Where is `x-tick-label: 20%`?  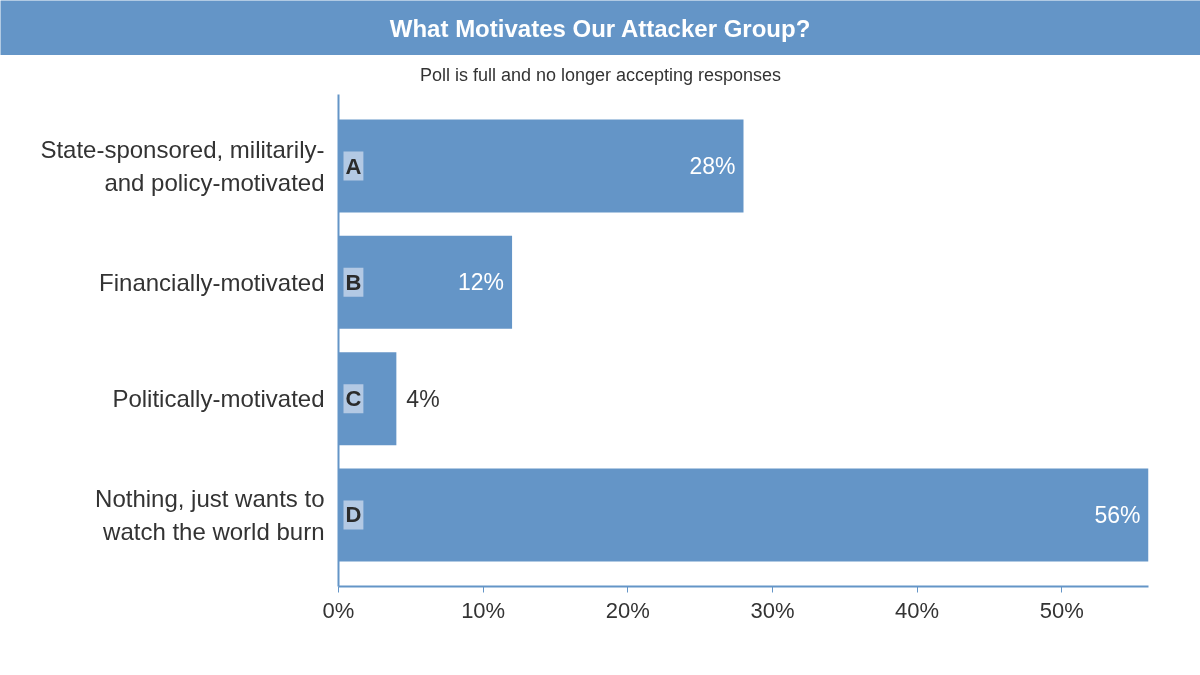 x-tick-label: 20% is located at coordinates (627, 610).